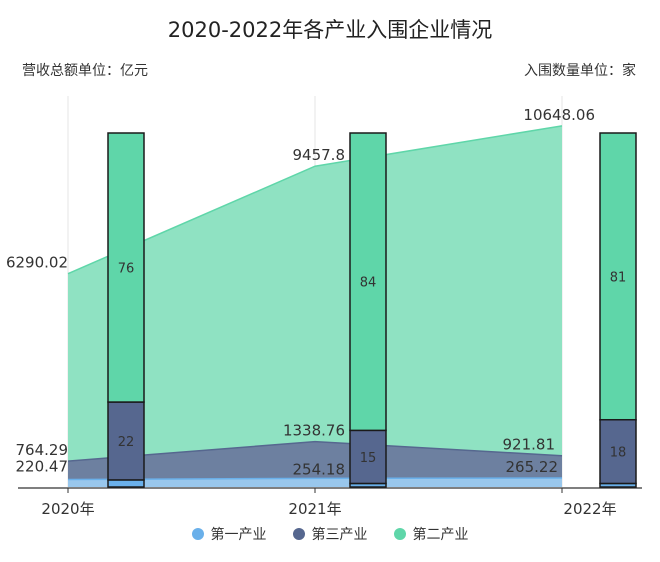  Describe the element at coordinates (580, 71) in the screenshot. I see `count-unit-label: 入围数量单位：家` at that location.